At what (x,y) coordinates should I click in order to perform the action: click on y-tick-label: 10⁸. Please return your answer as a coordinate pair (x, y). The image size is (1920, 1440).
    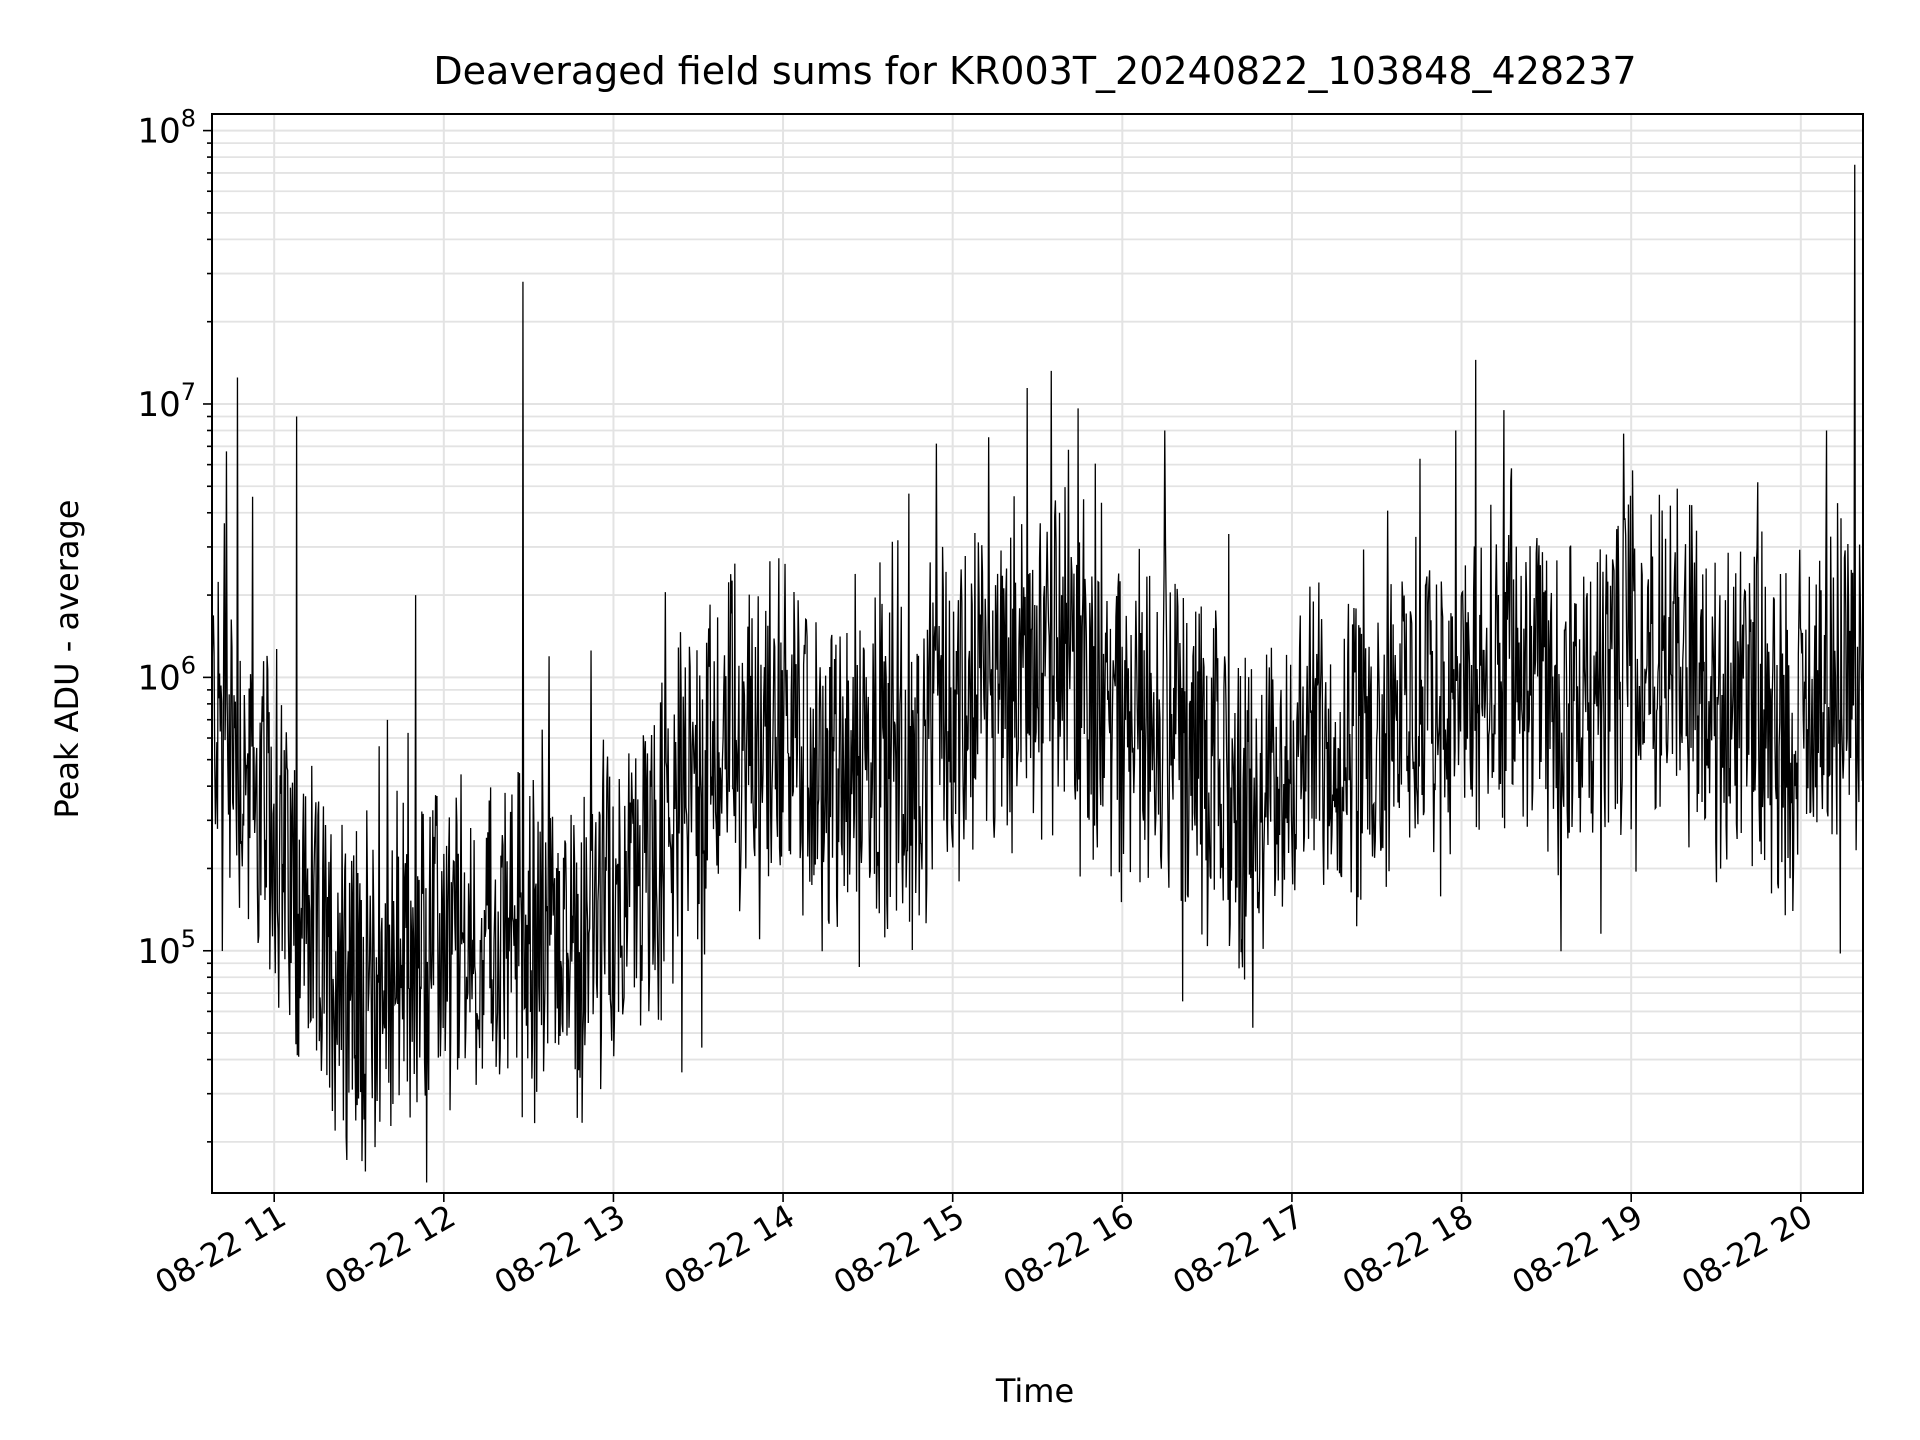
    Looking at the image, I should click on (166, 128).